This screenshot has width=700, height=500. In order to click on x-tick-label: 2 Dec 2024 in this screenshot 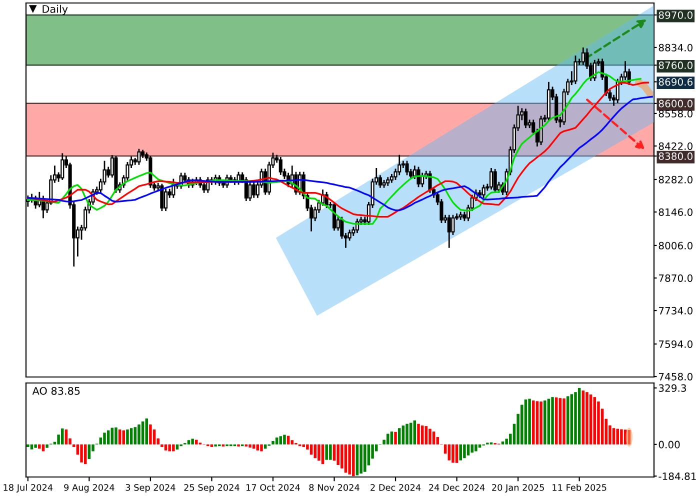, I will do `click(395, 487)`.